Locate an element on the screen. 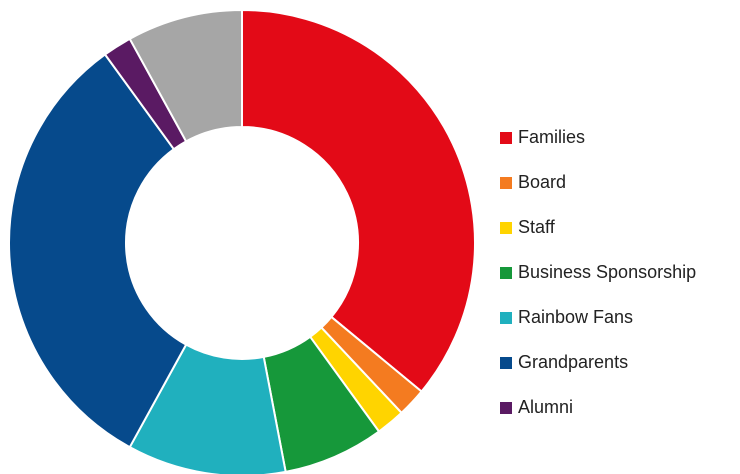 This screenshot has height=474, width=740. legend-item: Board is located at coordinates (617, 182).